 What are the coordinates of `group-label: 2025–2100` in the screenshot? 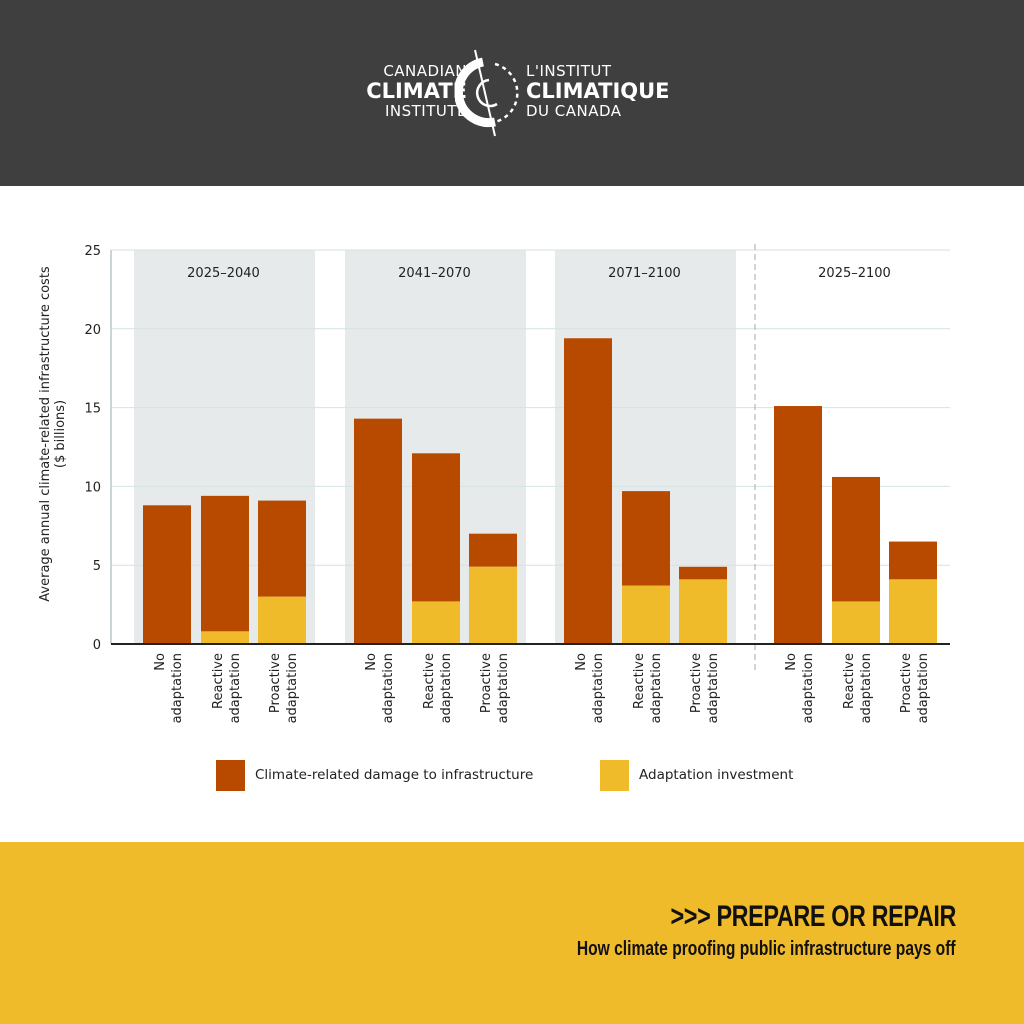 It's located at (854, 273).